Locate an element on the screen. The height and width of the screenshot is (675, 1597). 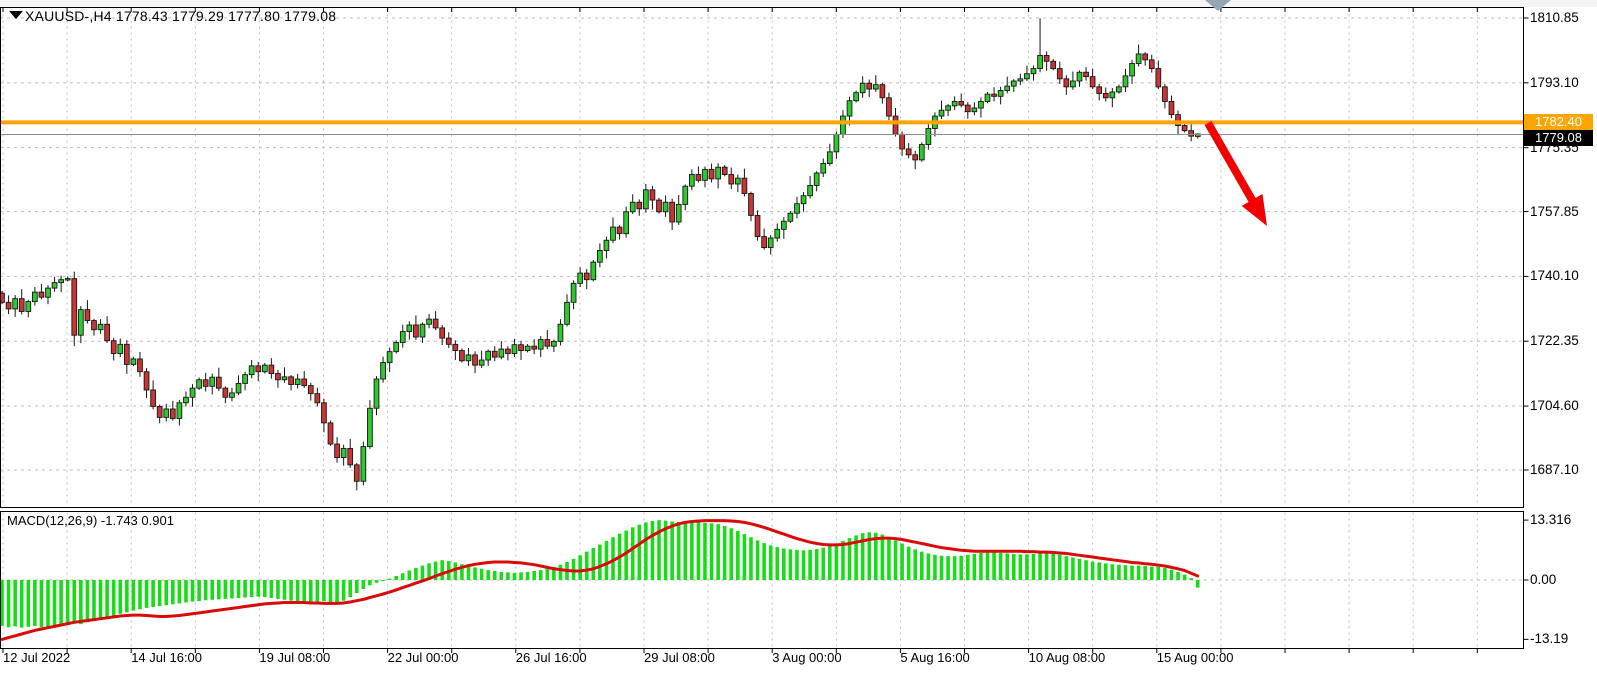
time-axis-label: 12 Jul 2022 is located at coordinates (37, 657).